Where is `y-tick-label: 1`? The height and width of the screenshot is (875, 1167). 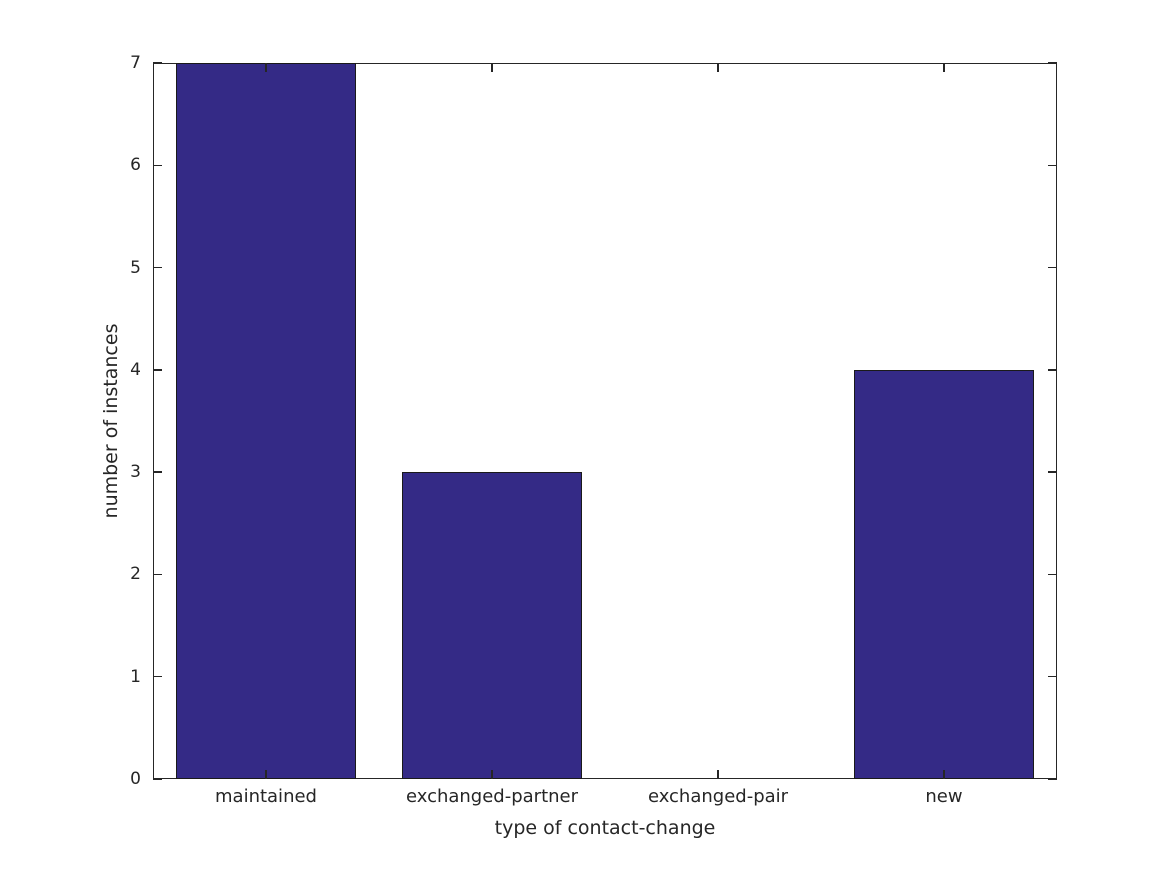 y-tick-label: 1 is located at coordinates (135, 676).